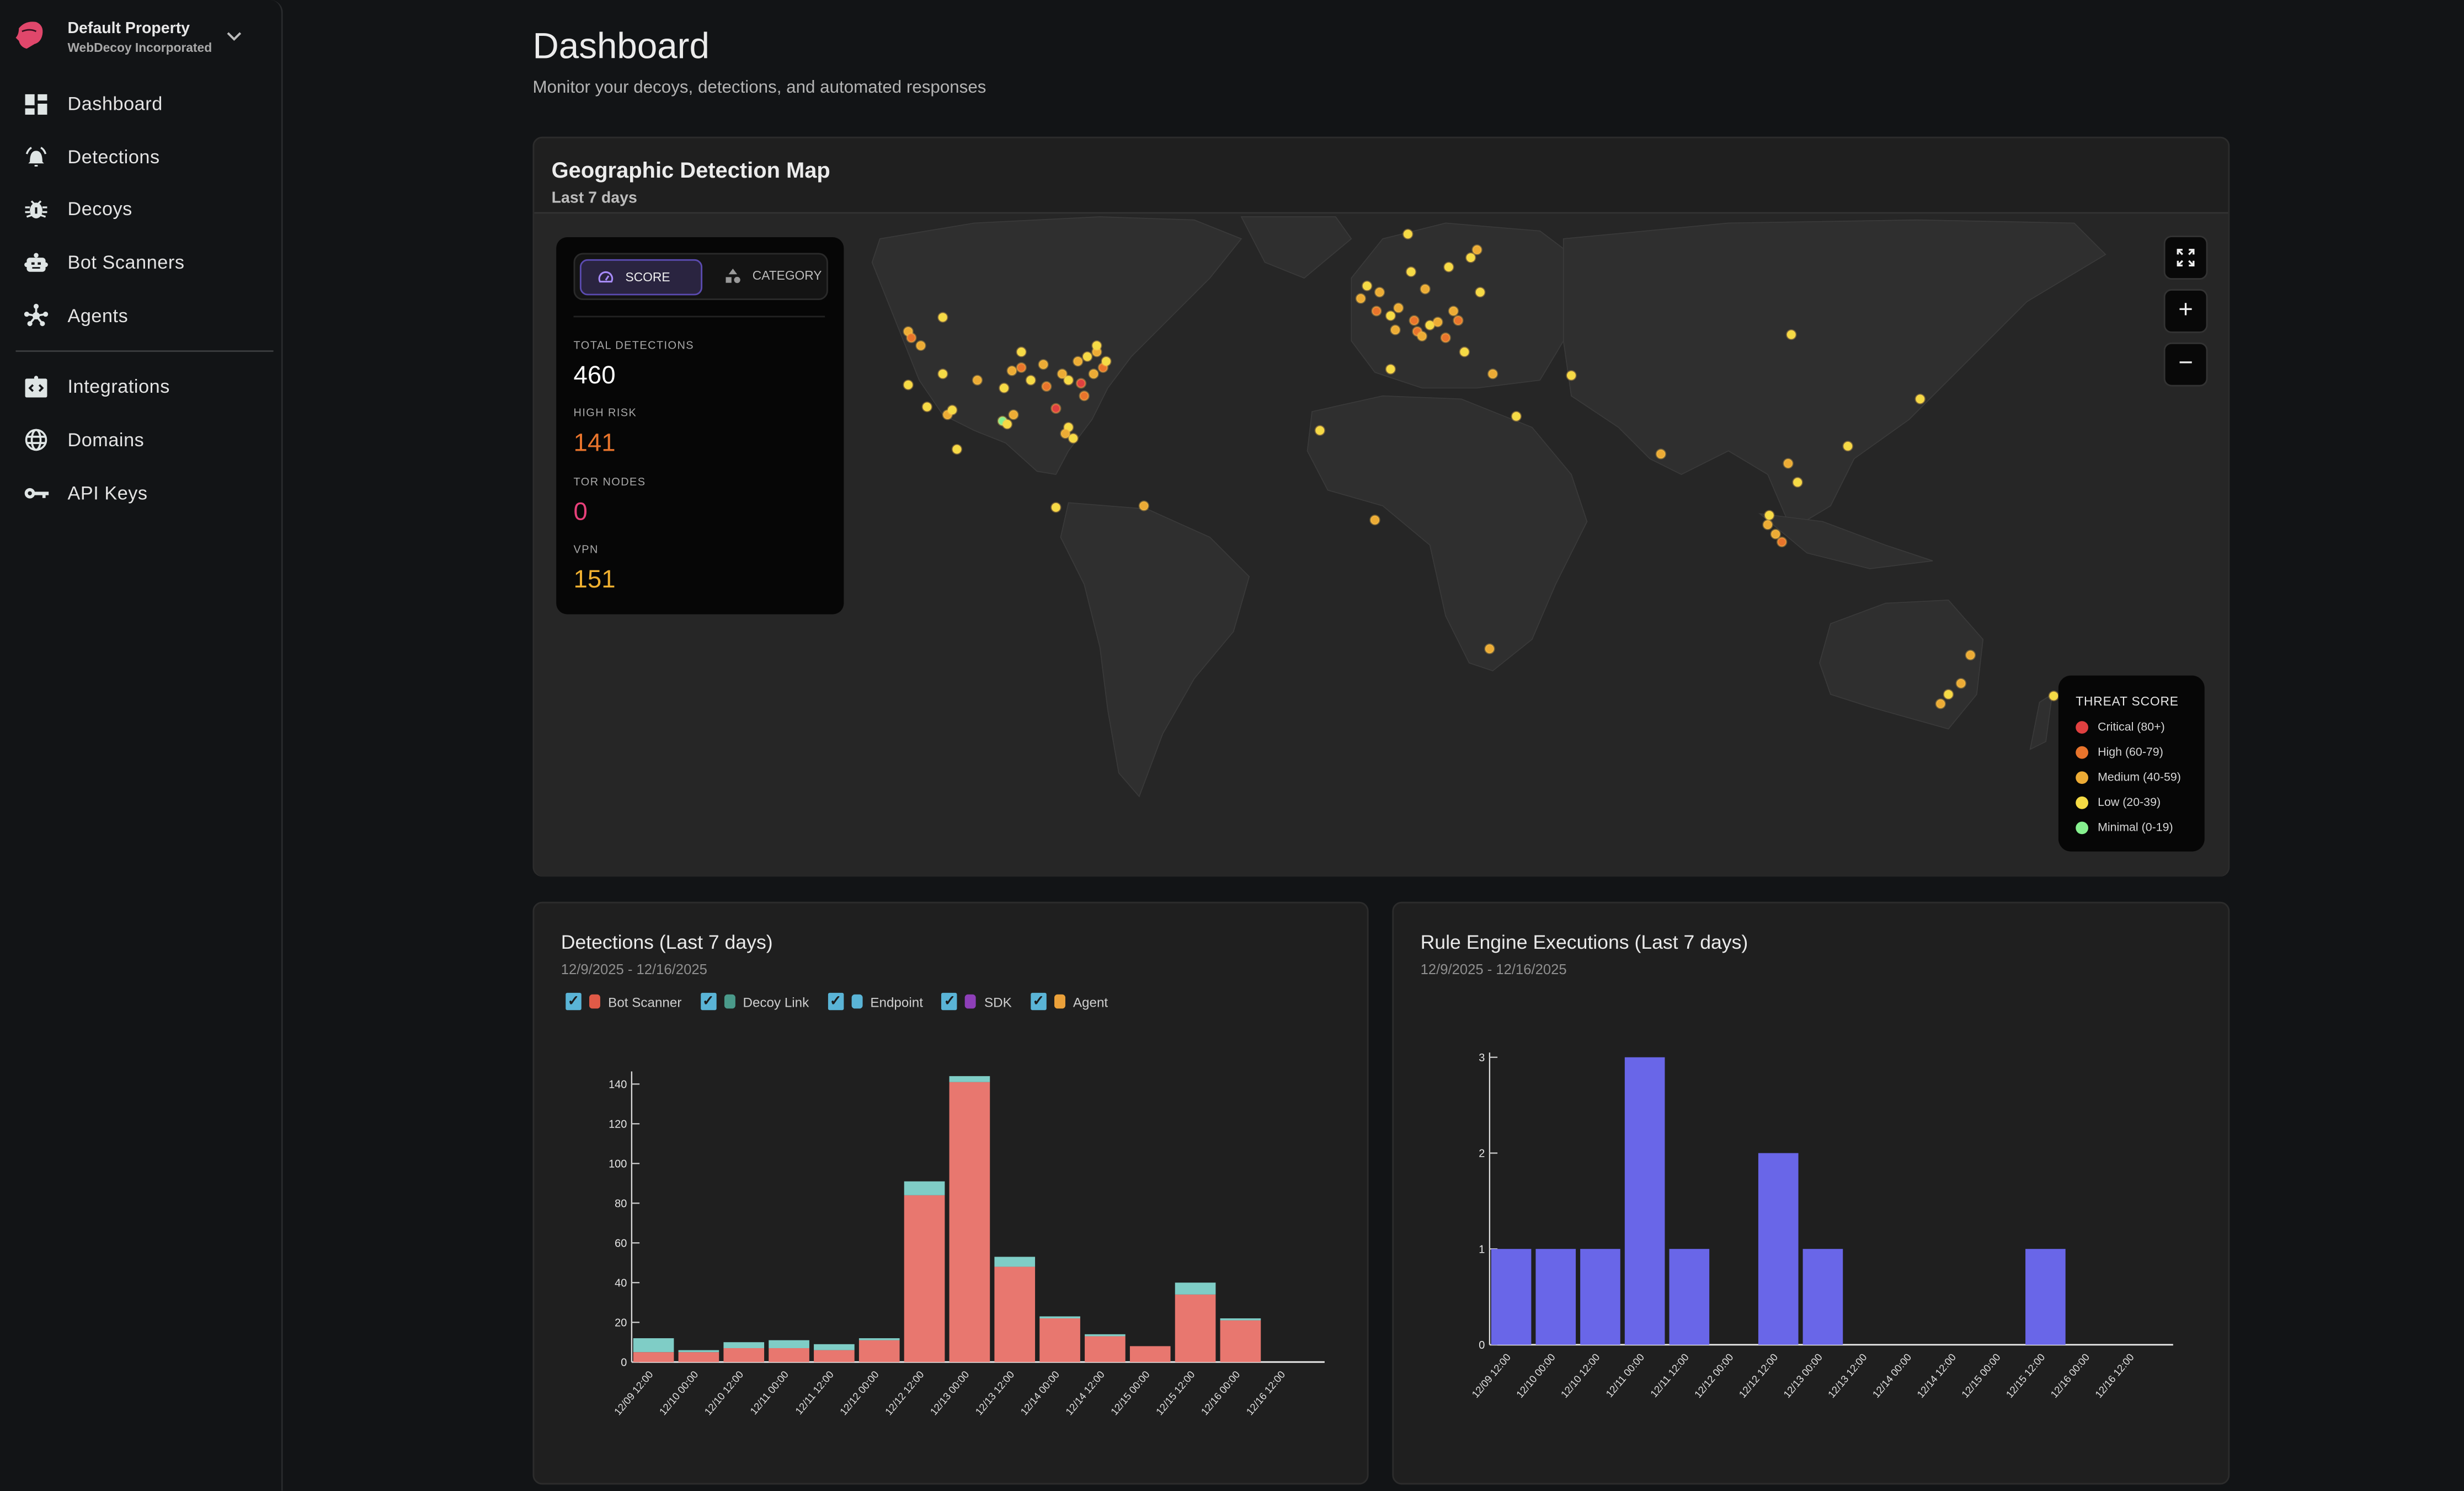 Image resolution: width=2464 pixels, height=1491 pixels. Describe the element at coordinates (141, 316) in the screenshot. I see `sidebar-item-agents: Agents` at that location.